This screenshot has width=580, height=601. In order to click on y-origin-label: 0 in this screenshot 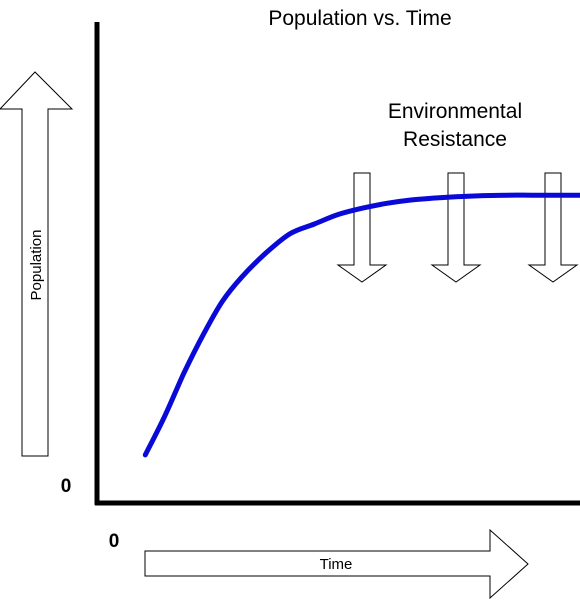, I will do `click(66, 486)`.